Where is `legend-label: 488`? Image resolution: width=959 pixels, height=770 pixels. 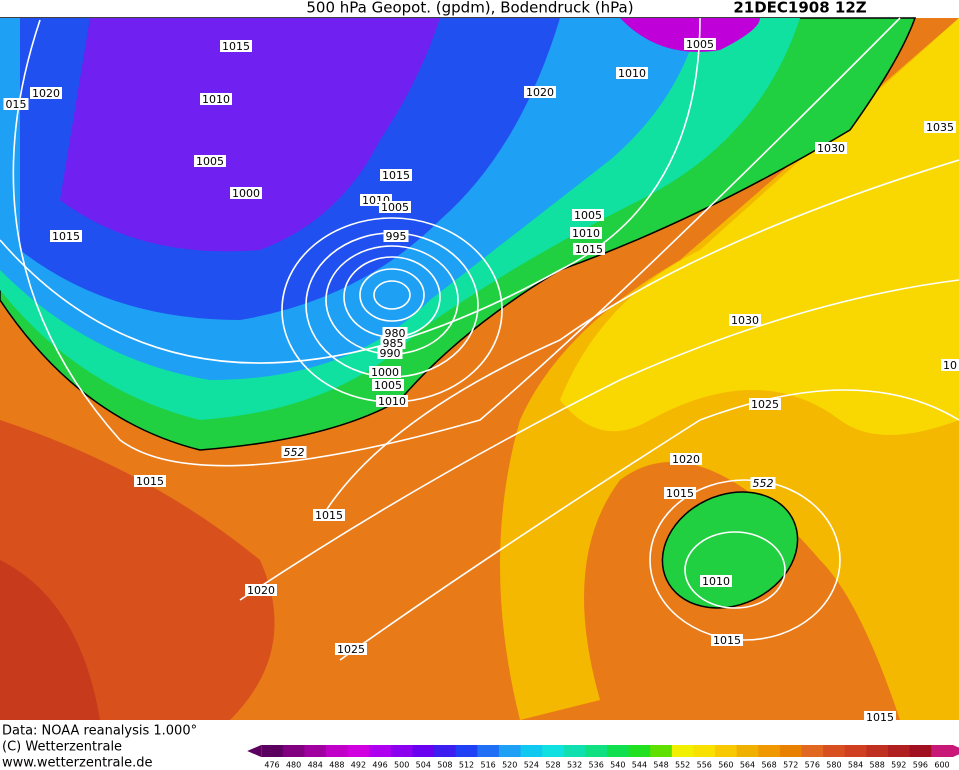 legend-label: 488 is located at coordinates (336, 765).